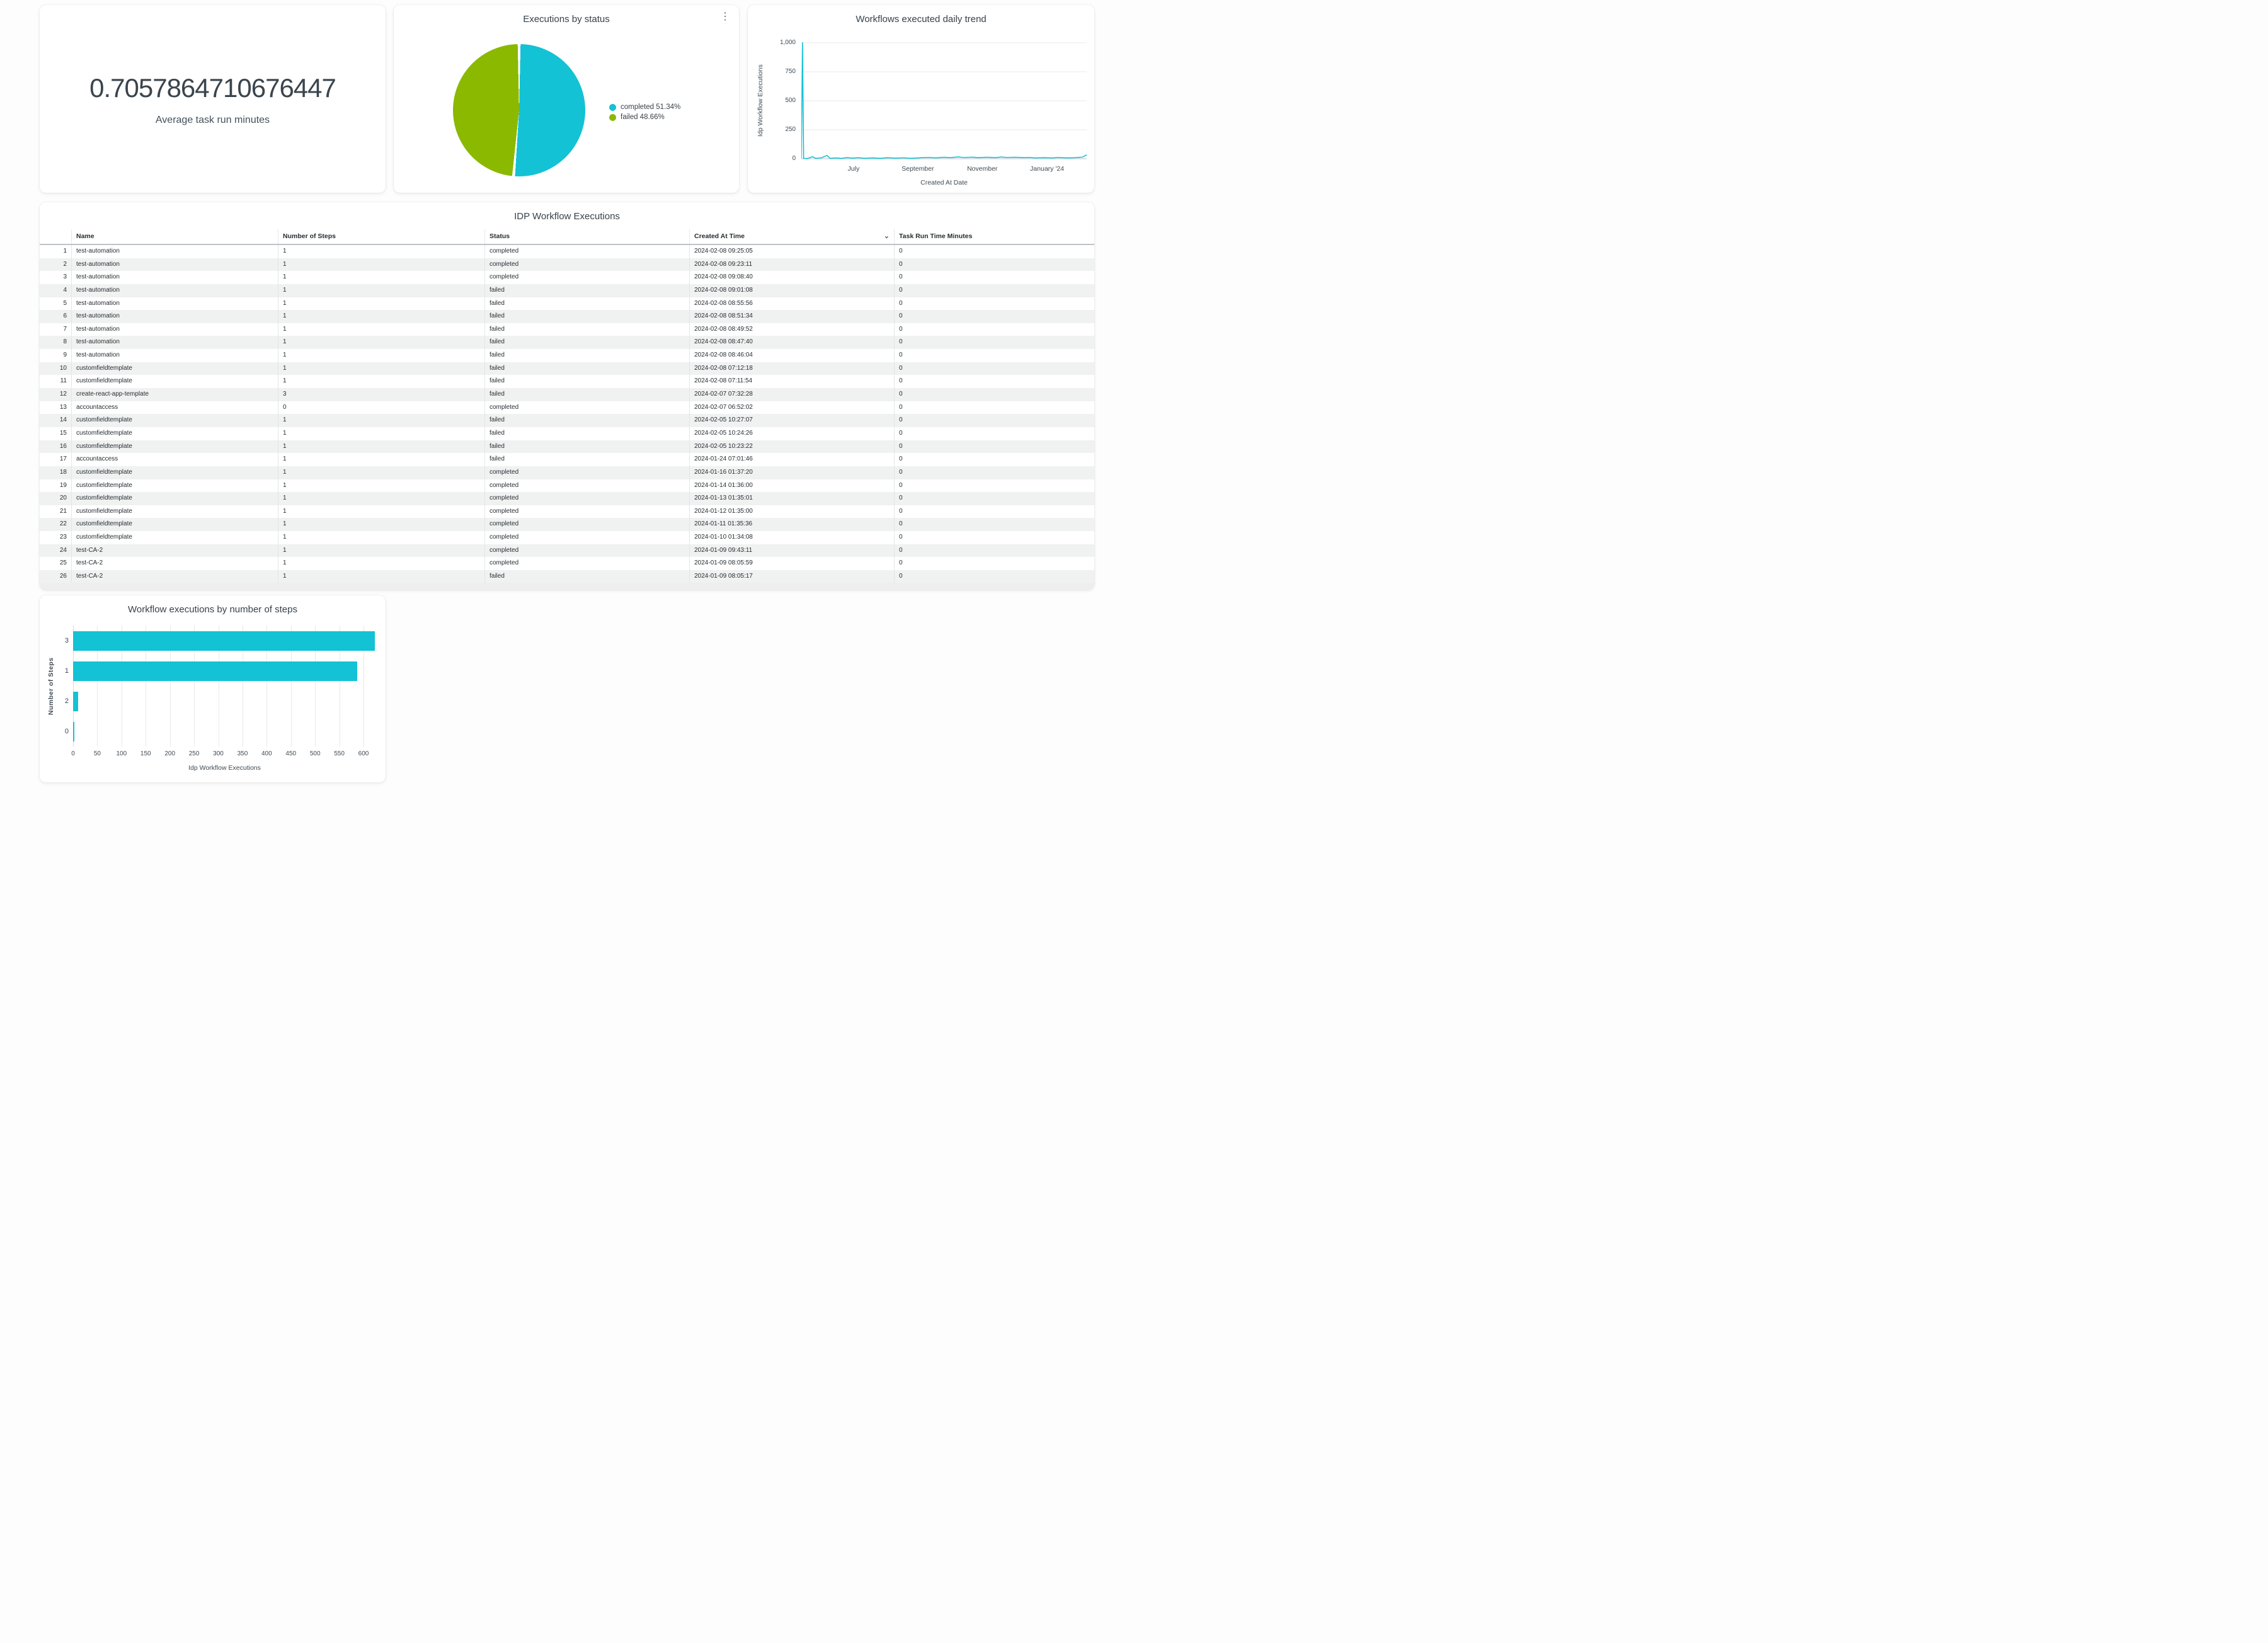 This screenshot has height=1643, width=2268. What do you see at coordinates (56, 408) in the screenshot?
I see `row-number-cell: 13` at bounding box center [56, 408].